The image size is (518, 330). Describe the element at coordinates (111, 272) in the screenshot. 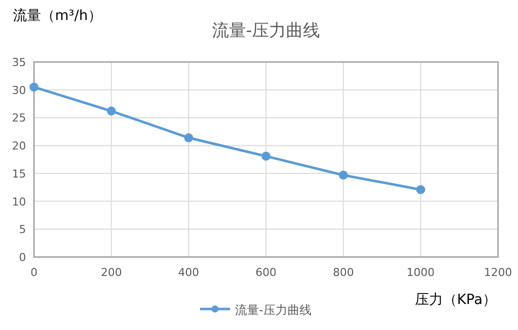

I see `x-tick-label: 200` at that location.